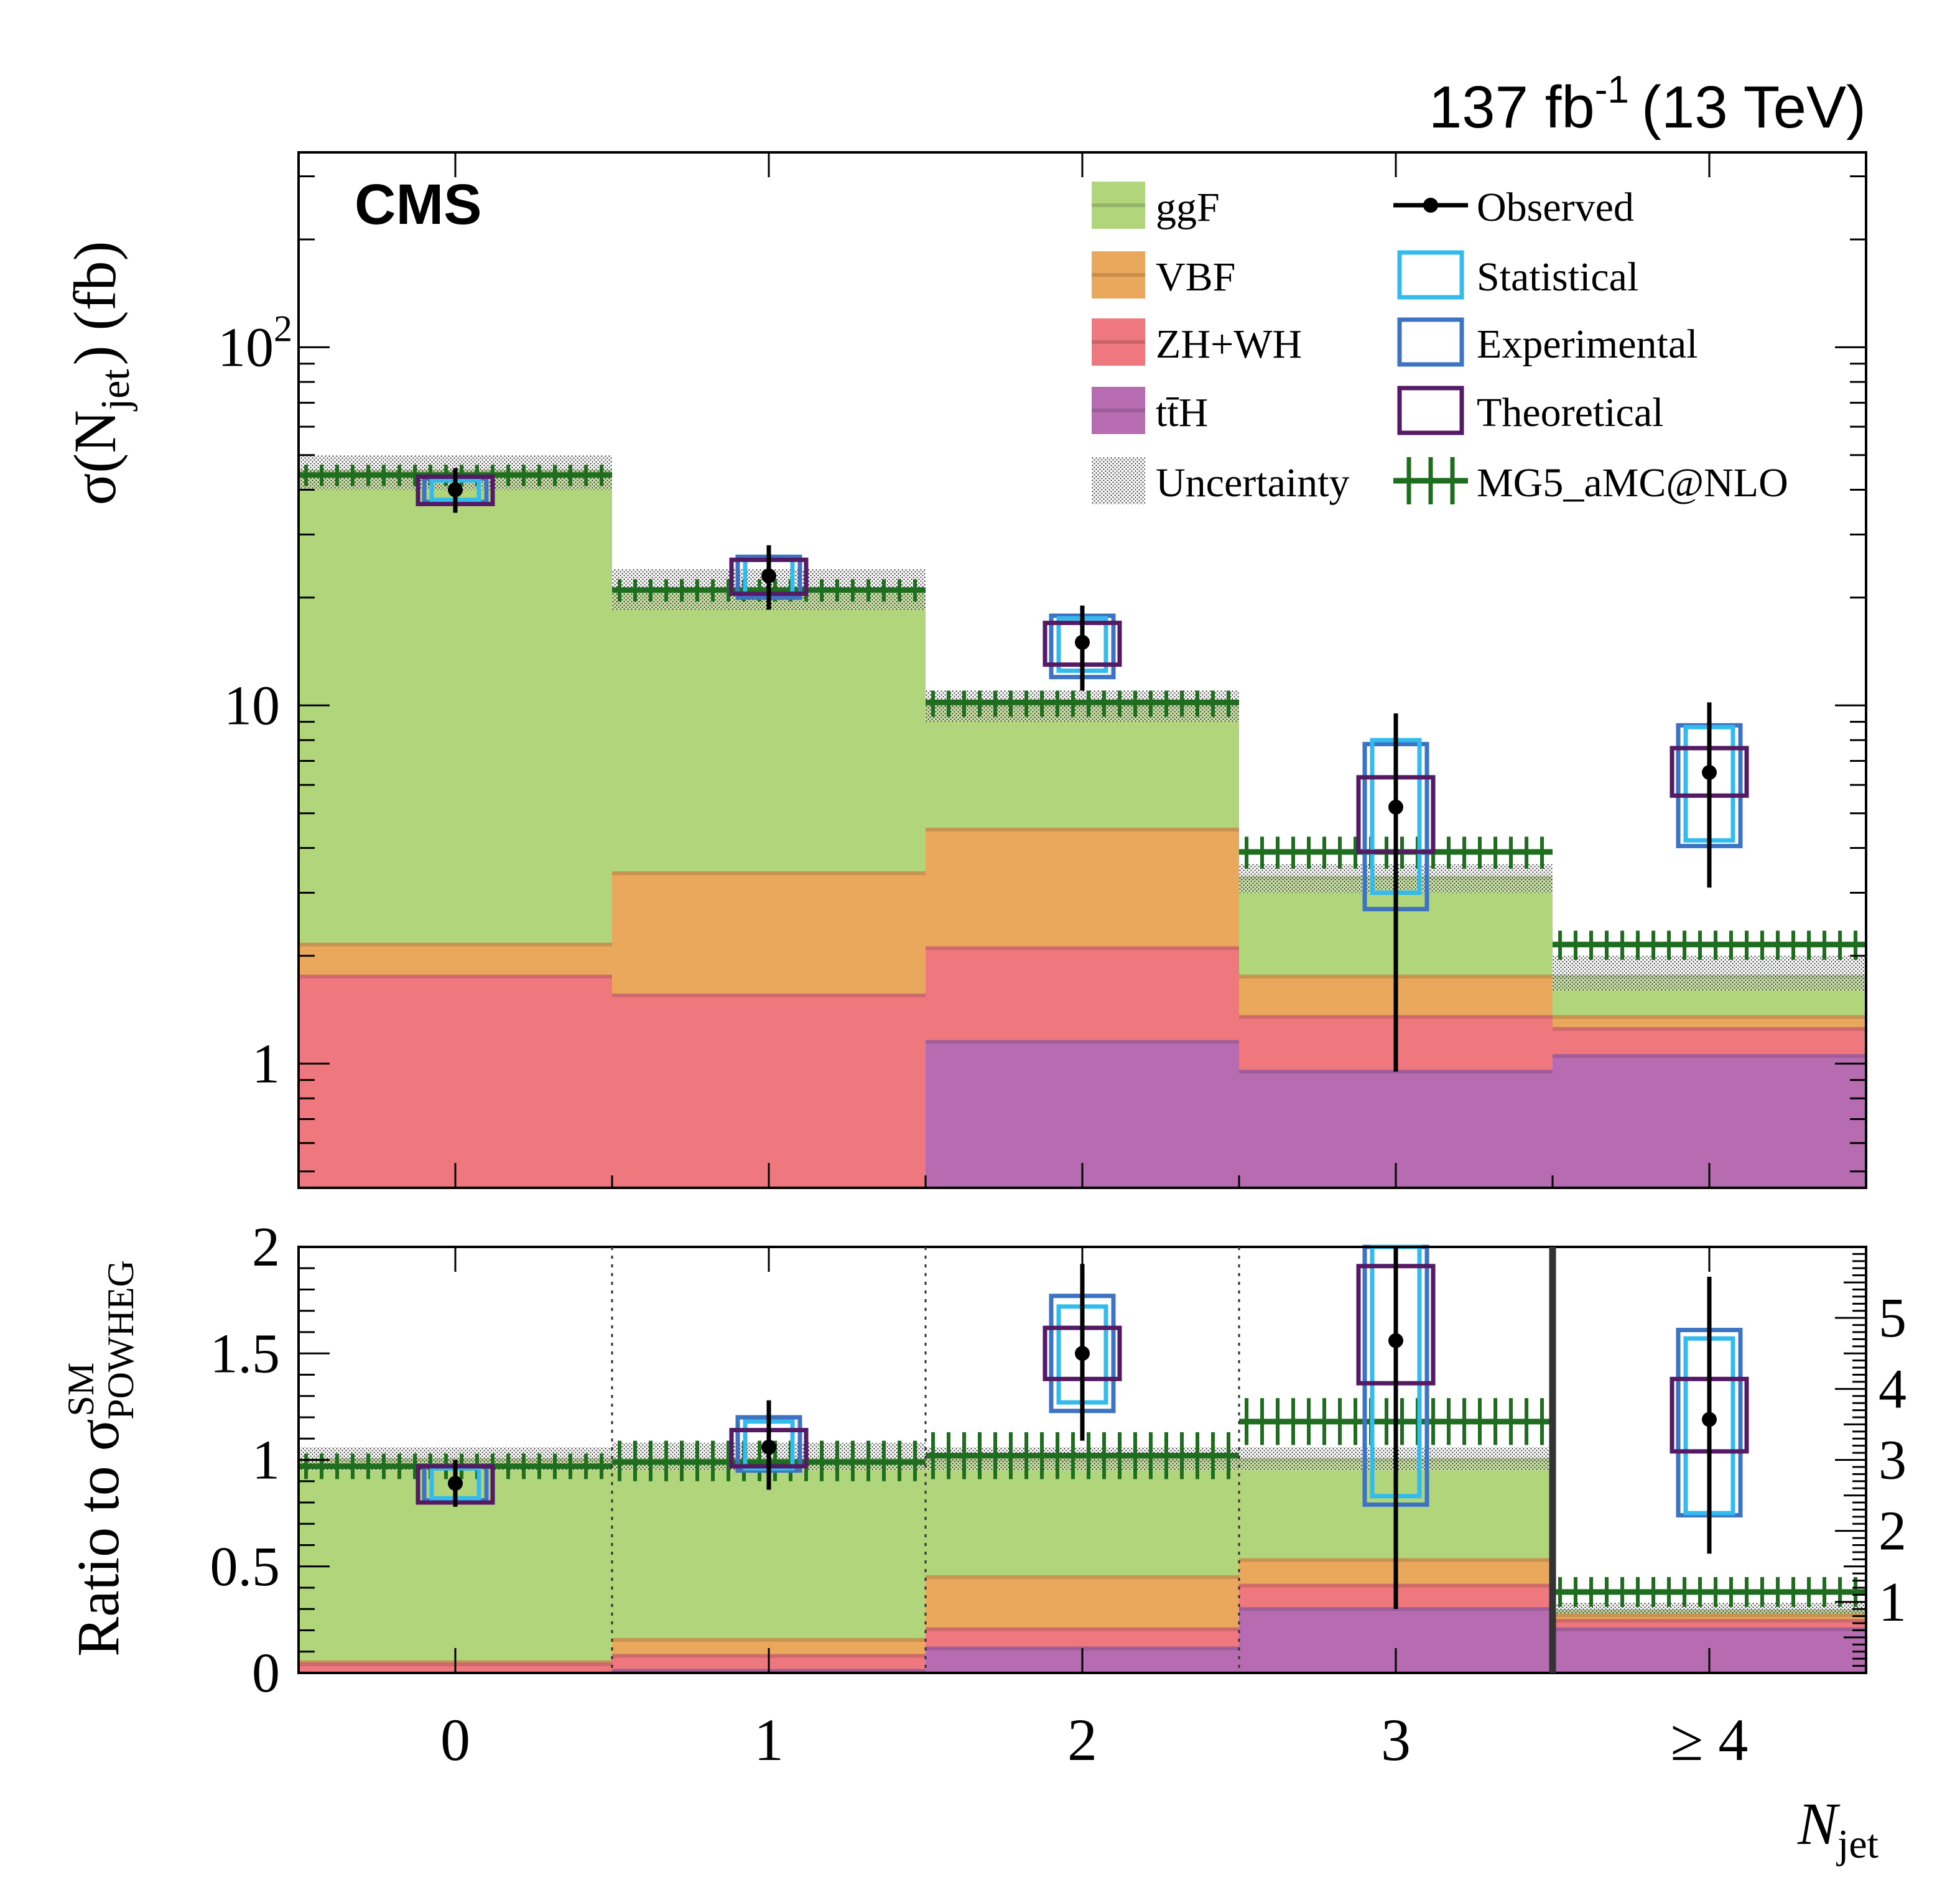  Describe the element at coordinates (255, 343) in the screenshot. I see `top-y-tick-label-2: 102` at that location.